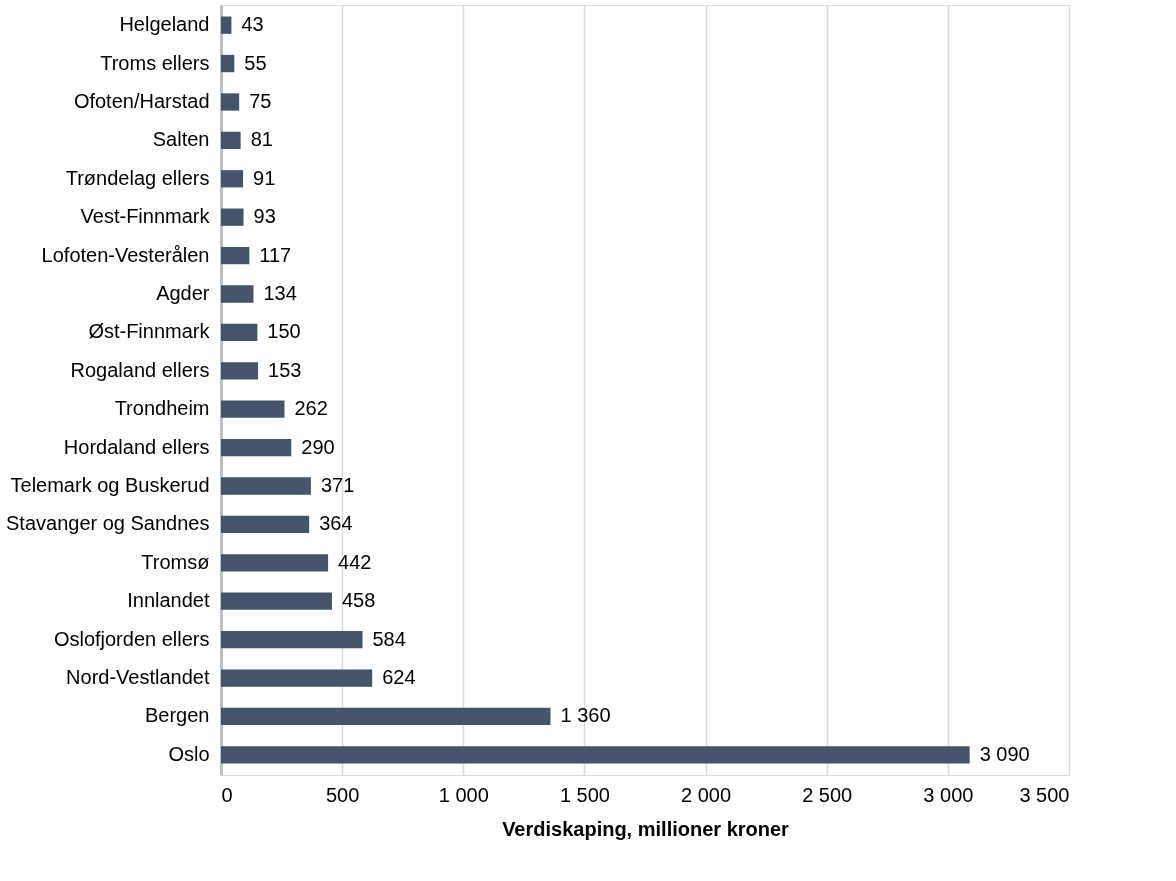  Describe the element at coordinates (358, 600) in the screenshot. I see `data-label: 458` at that location.